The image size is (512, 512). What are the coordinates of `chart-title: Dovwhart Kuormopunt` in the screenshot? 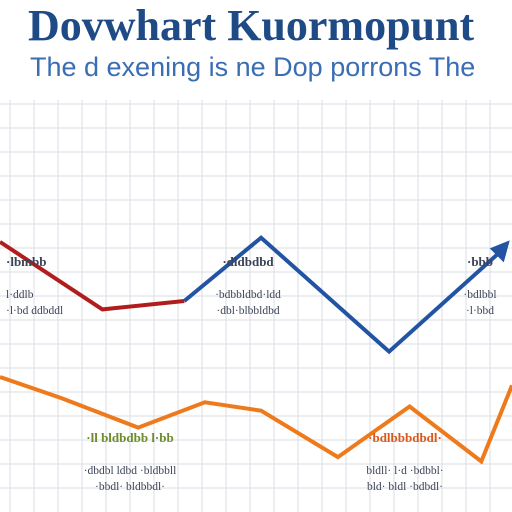 It's located at (251, 25).